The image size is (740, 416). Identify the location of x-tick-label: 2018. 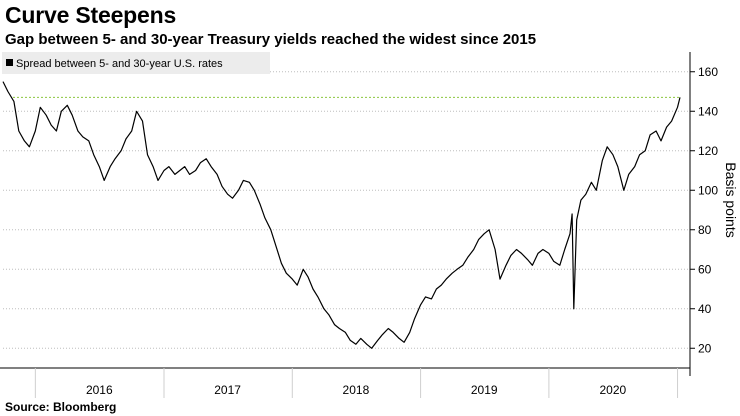
(356, 390).